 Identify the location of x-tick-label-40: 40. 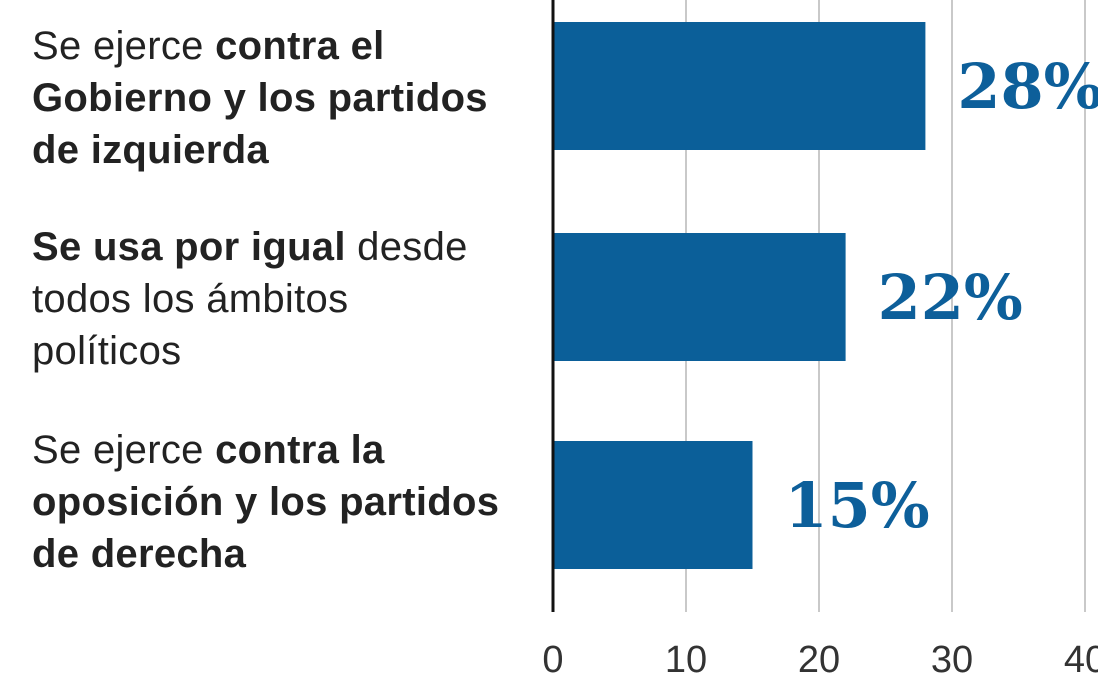
(1081, 658).